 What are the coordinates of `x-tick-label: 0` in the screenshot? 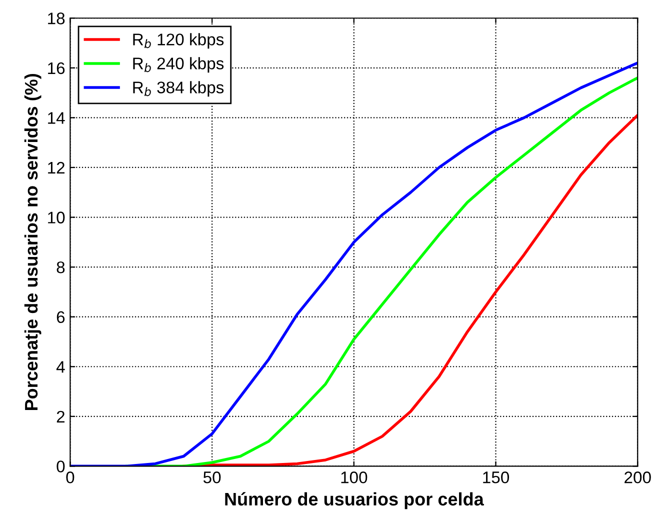 It's located at (70, 478).